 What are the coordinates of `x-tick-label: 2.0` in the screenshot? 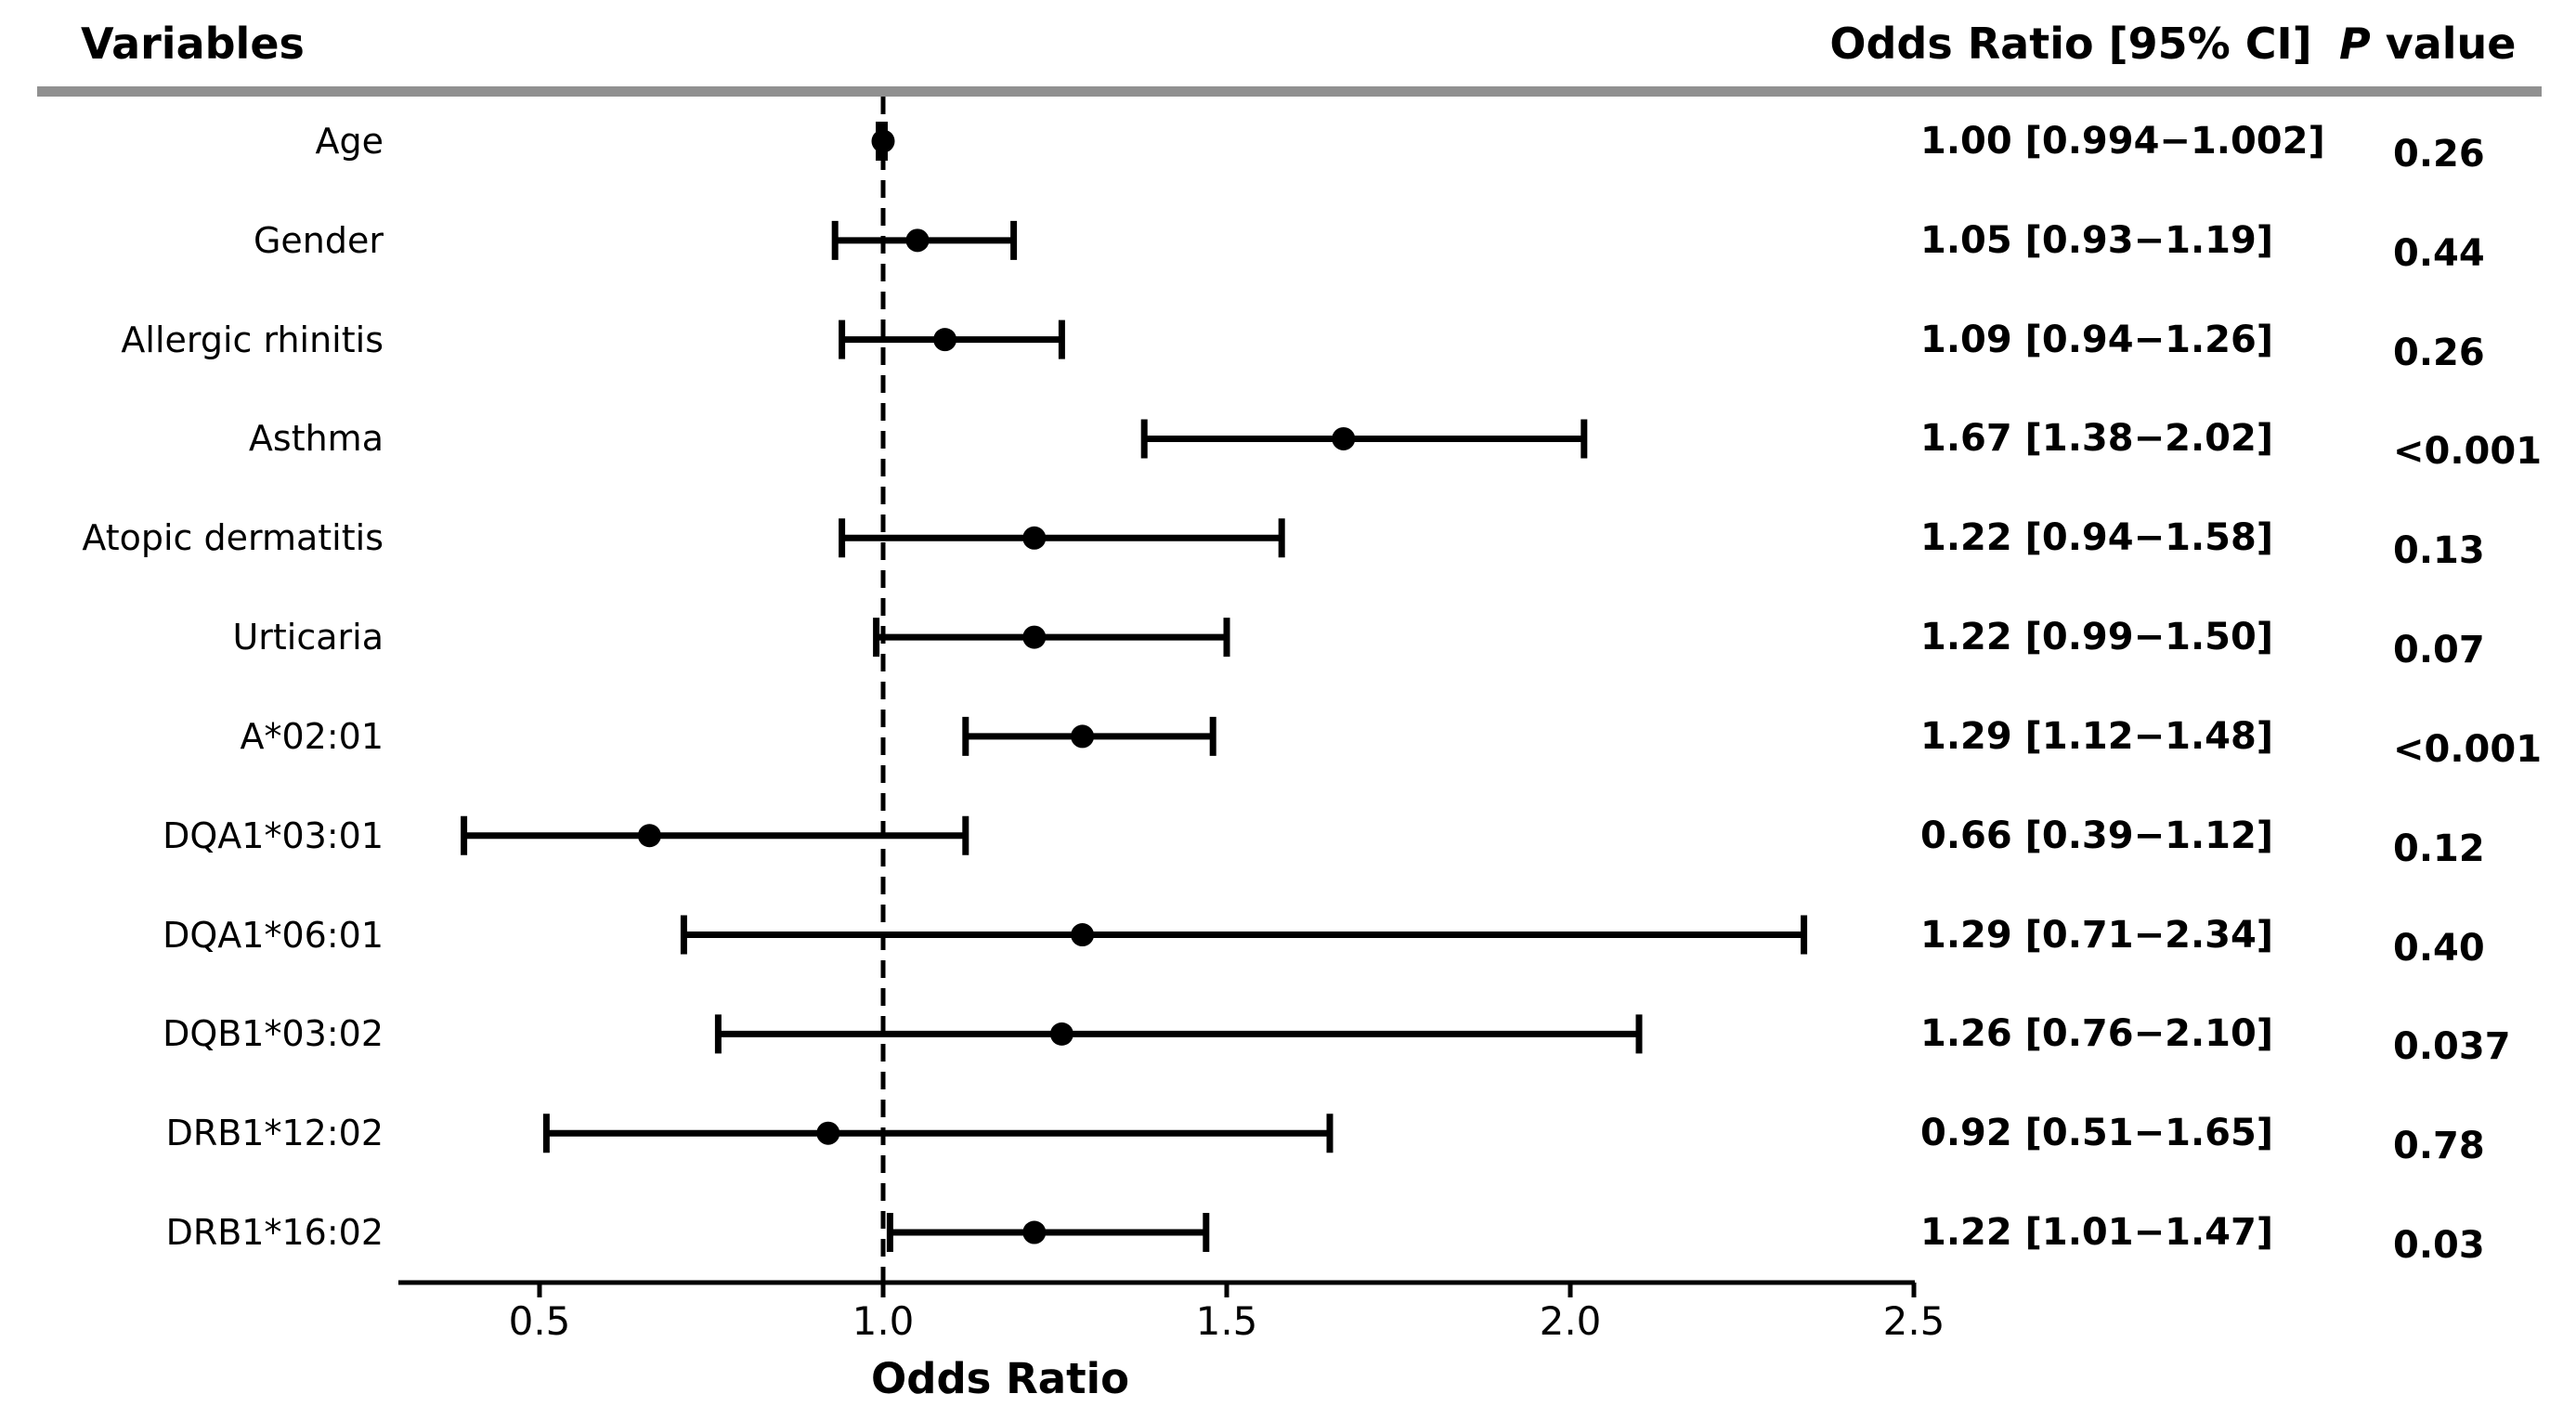 It's located at (1570, 1321).